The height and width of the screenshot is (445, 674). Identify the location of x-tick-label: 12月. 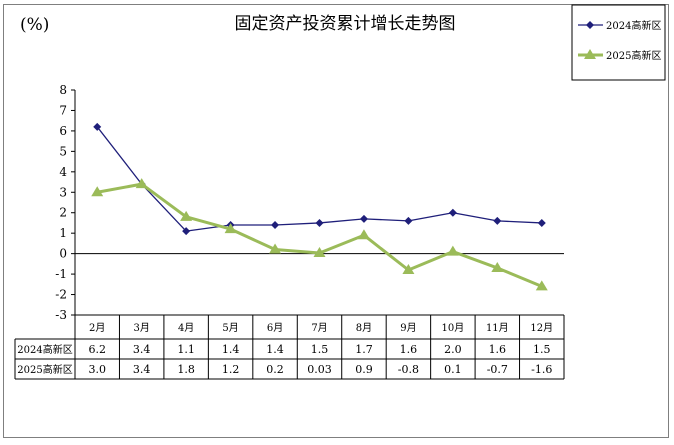
(541, 328).